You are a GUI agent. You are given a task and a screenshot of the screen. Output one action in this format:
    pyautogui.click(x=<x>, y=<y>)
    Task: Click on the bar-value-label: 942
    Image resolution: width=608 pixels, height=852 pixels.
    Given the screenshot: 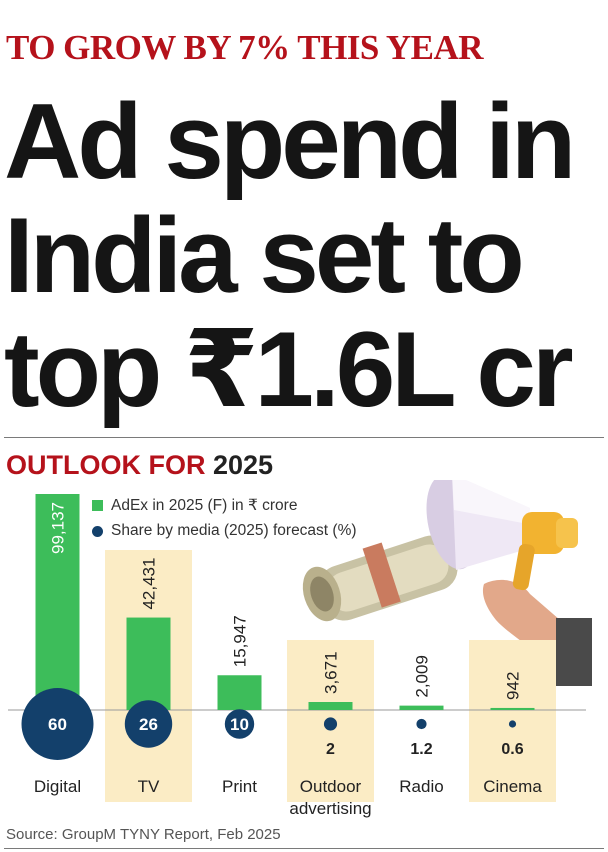 What is the action you would take?
    pyautogui.click(x=513, y=686)
    